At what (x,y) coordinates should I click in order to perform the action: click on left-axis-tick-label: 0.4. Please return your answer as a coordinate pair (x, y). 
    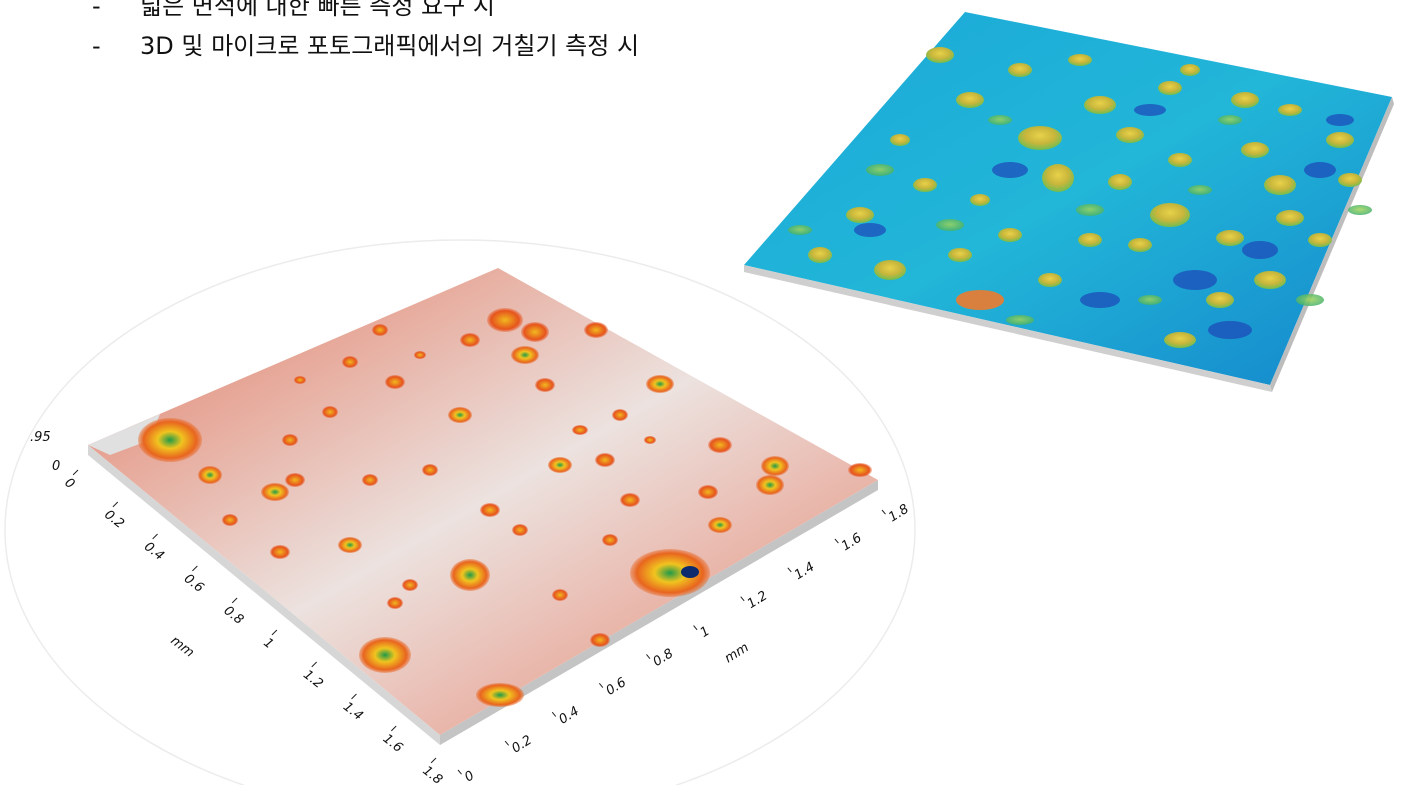
    Looking at the image, I should click on (154, 551).